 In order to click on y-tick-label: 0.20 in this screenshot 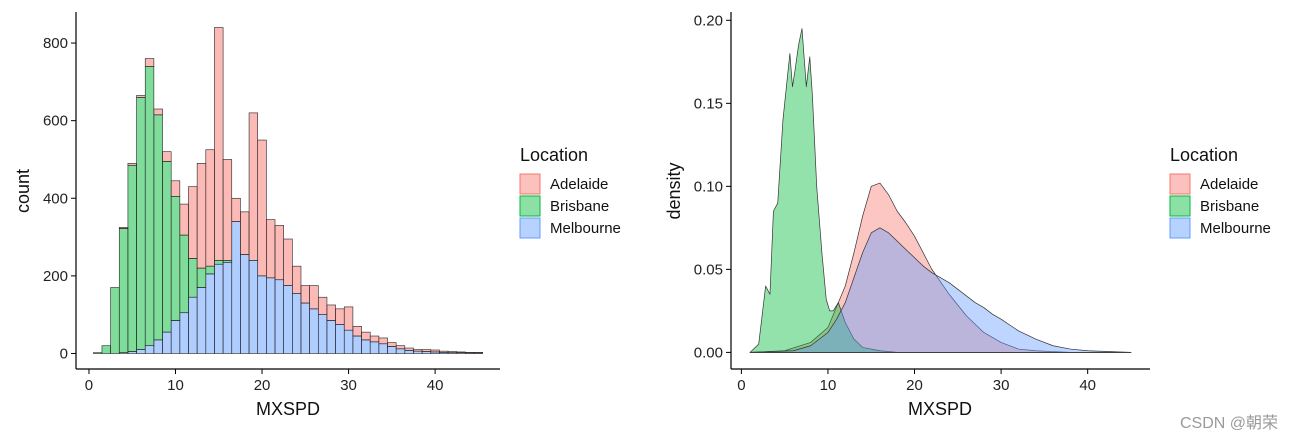, I will do `click(708, 20)`.